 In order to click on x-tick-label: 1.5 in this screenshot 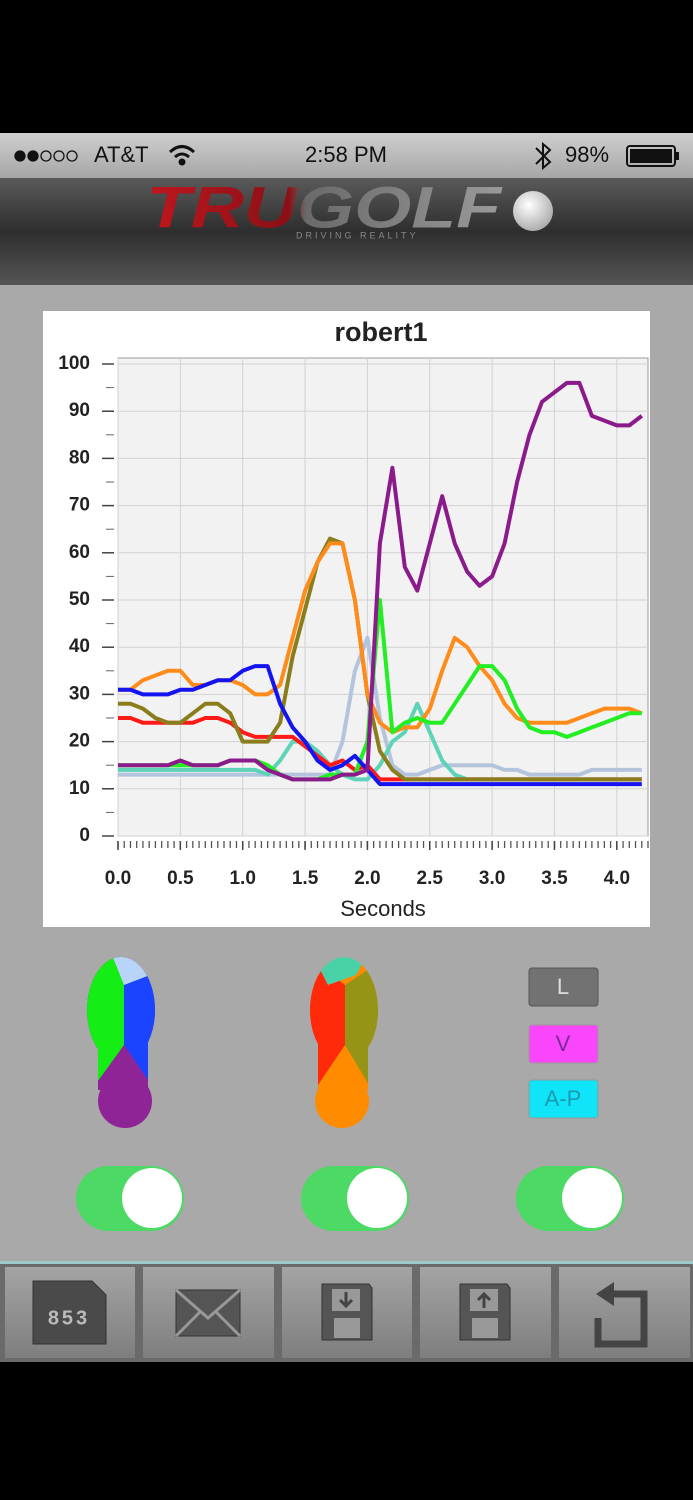, I will do `click(305, 878)`.